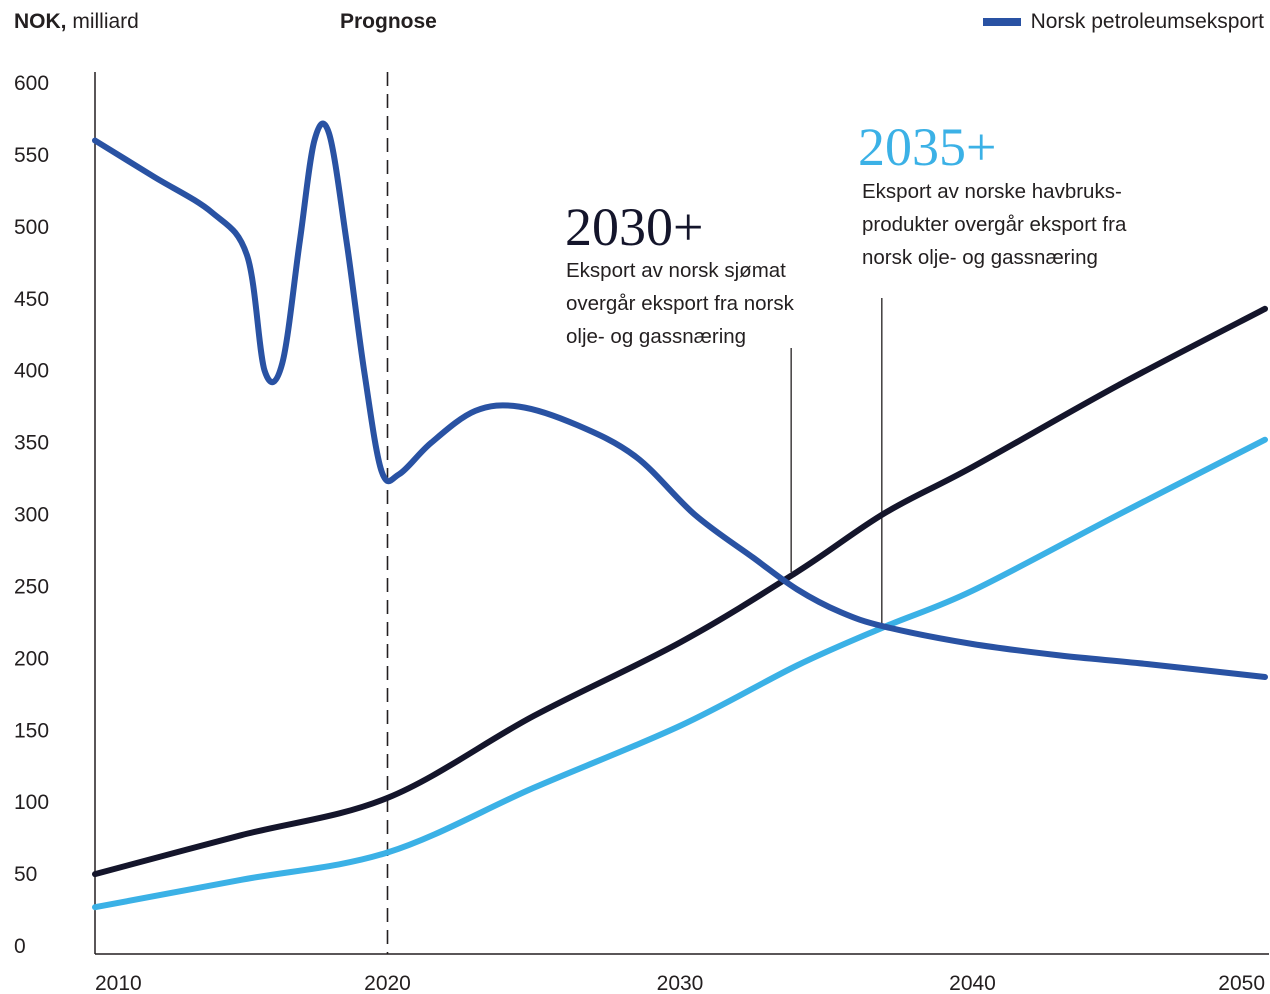 This screenshot has width=1270, height=994. I want to click on annotation-2035-line-1: Eksport av norske havbruks-, so click(992, 191).